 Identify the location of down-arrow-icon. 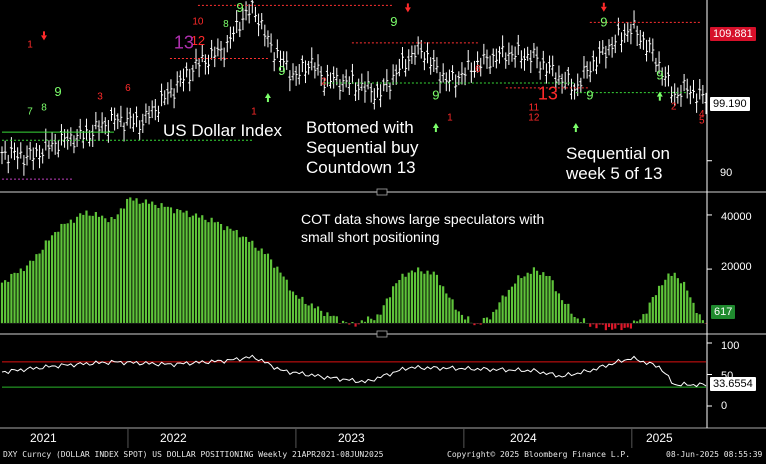
(407, 10).